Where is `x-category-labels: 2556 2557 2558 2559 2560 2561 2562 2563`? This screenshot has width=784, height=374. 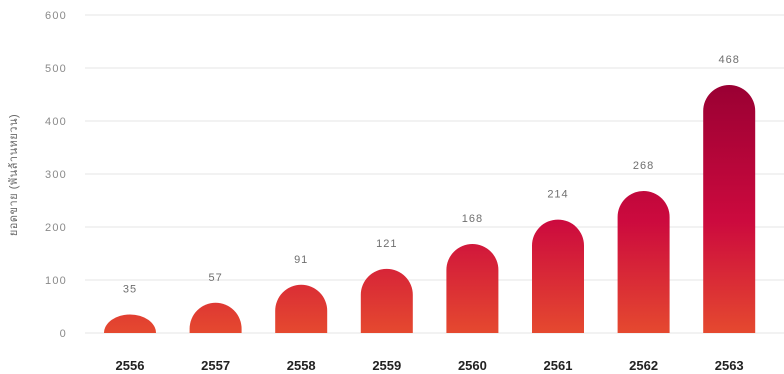
x-category-labels: 2556 2557 2558 2559 2560 2561 2562 2563 is located at coordinates (430, 365).